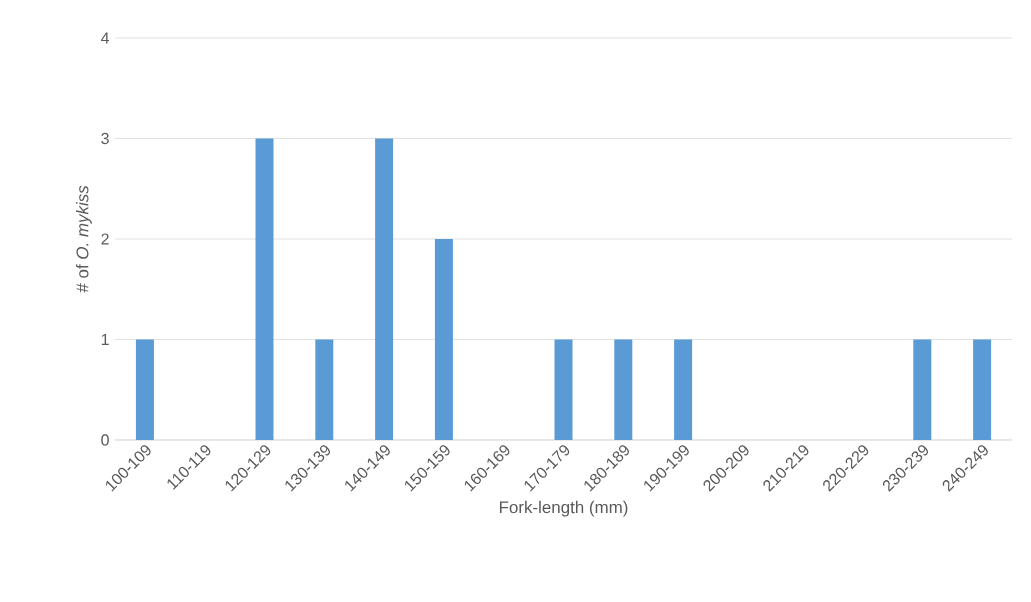 The height and width of the screenshot is (602, 1031). I want to click on x-axis-title: Fork-length (mm), so click(563, 508).